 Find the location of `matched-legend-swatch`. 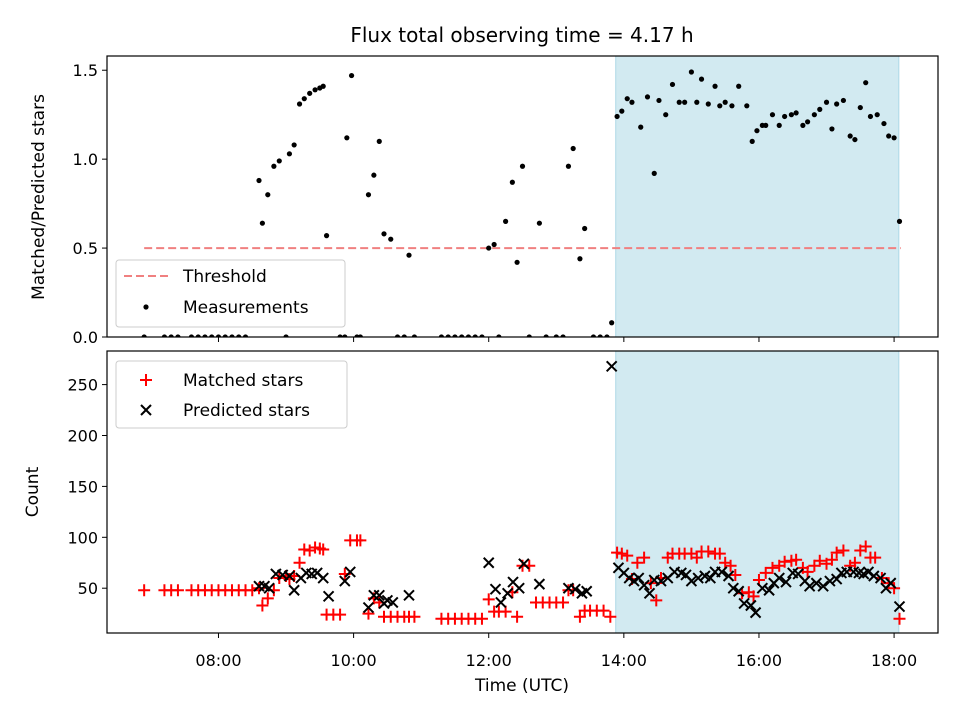

matched-legend-swatch is located at coordinates (146, 380).